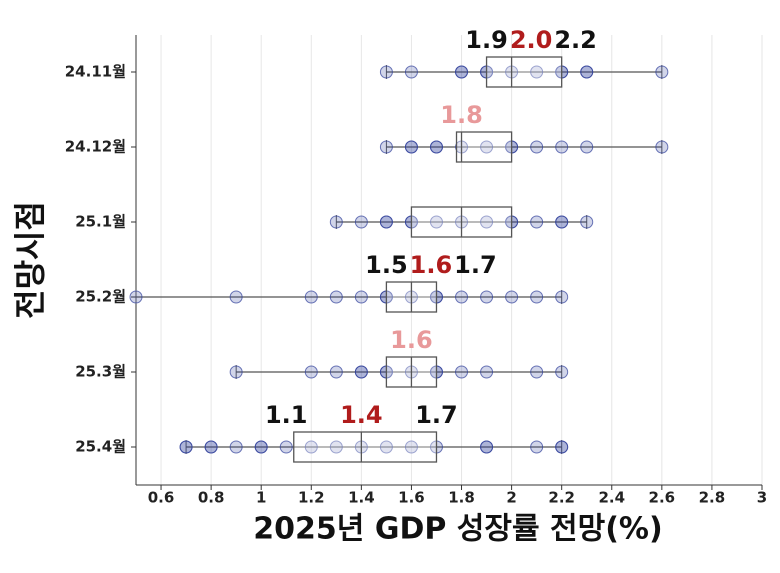  Describe the element at coordinates (211, 498) in the screenshot. I see `x-tick-label: 0.8` at that location.